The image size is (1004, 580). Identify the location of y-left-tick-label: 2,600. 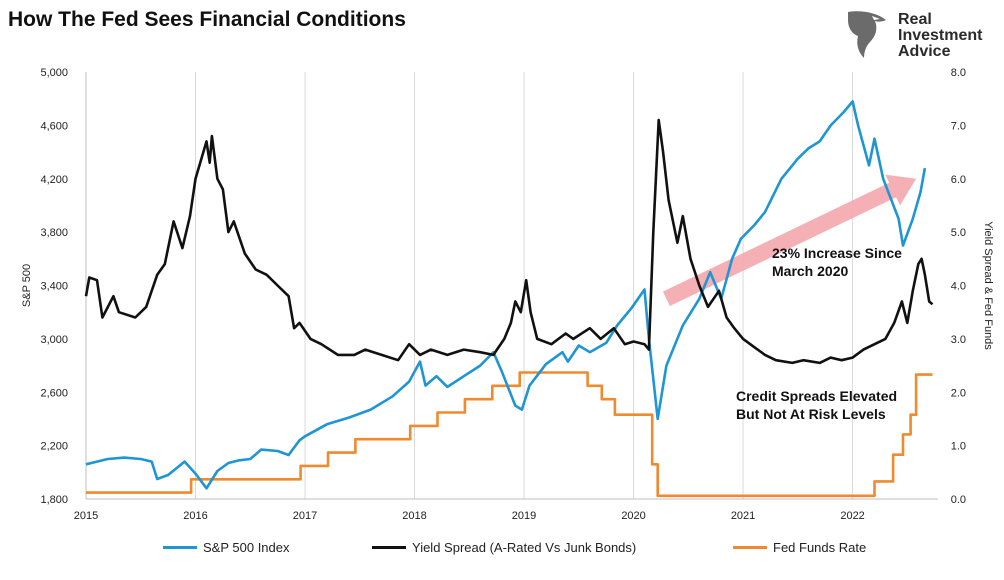
(54, 393).